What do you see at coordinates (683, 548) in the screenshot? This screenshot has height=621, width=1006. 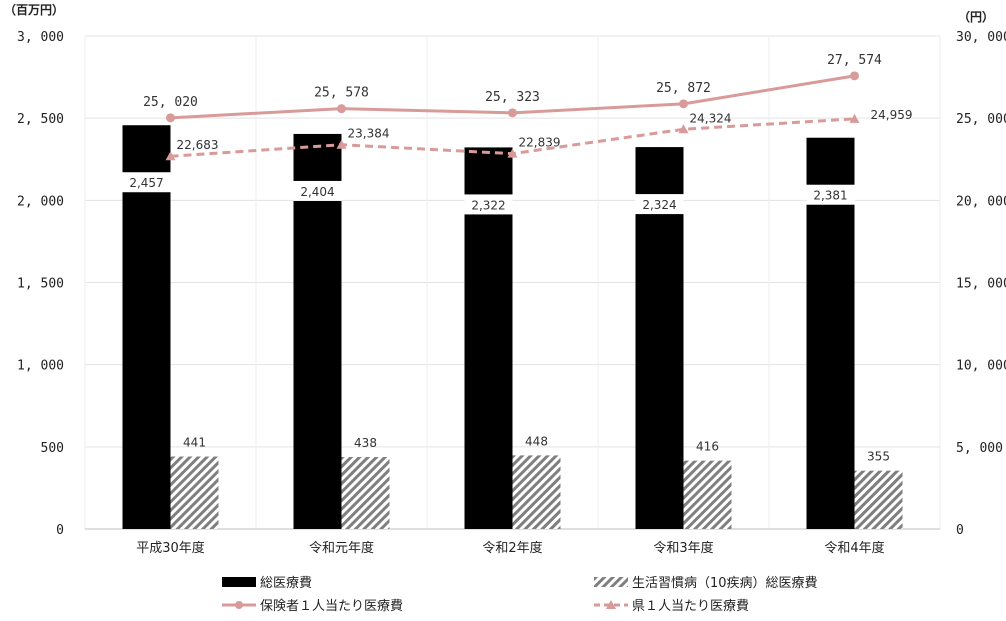 I see `category-label: 令和3年度` at bounding box center [683, 548].